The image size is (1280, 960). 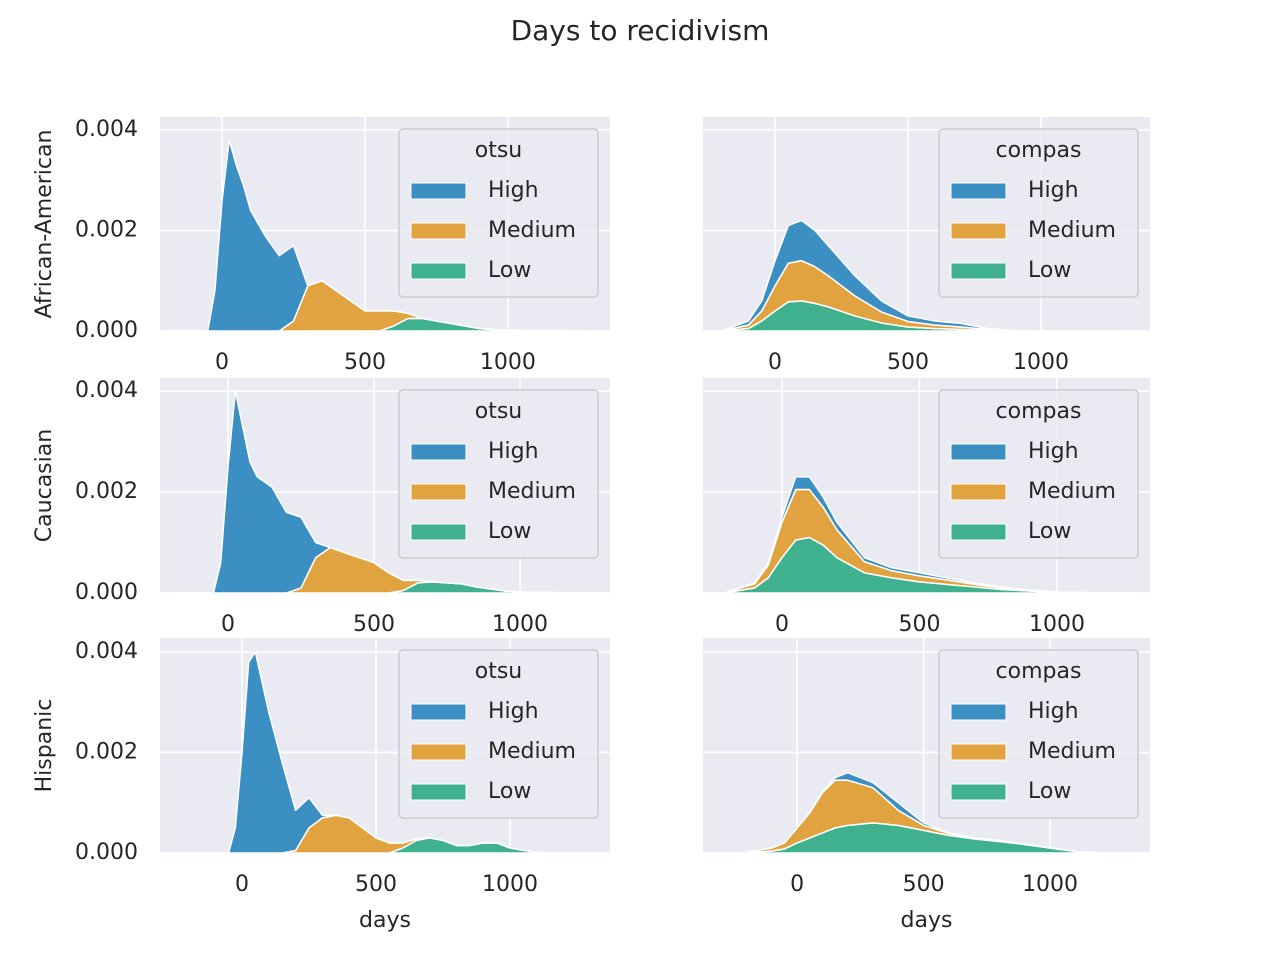 What do you see at coordinates (44, 746) in the screenshot?
I see `y-axis-label: Hispanic` at bounding box center [44, 746].